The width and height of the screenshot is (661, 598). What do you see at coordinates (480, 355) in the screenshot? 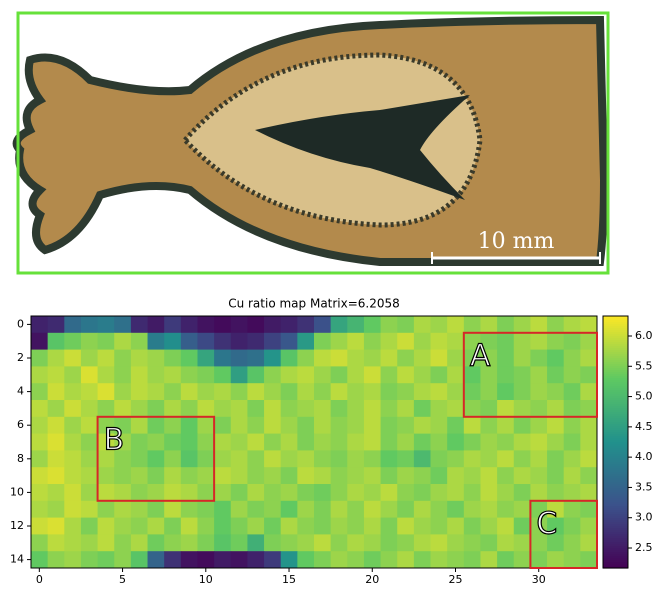
I see `annotation-label: A` at bounding box center [480, 355].